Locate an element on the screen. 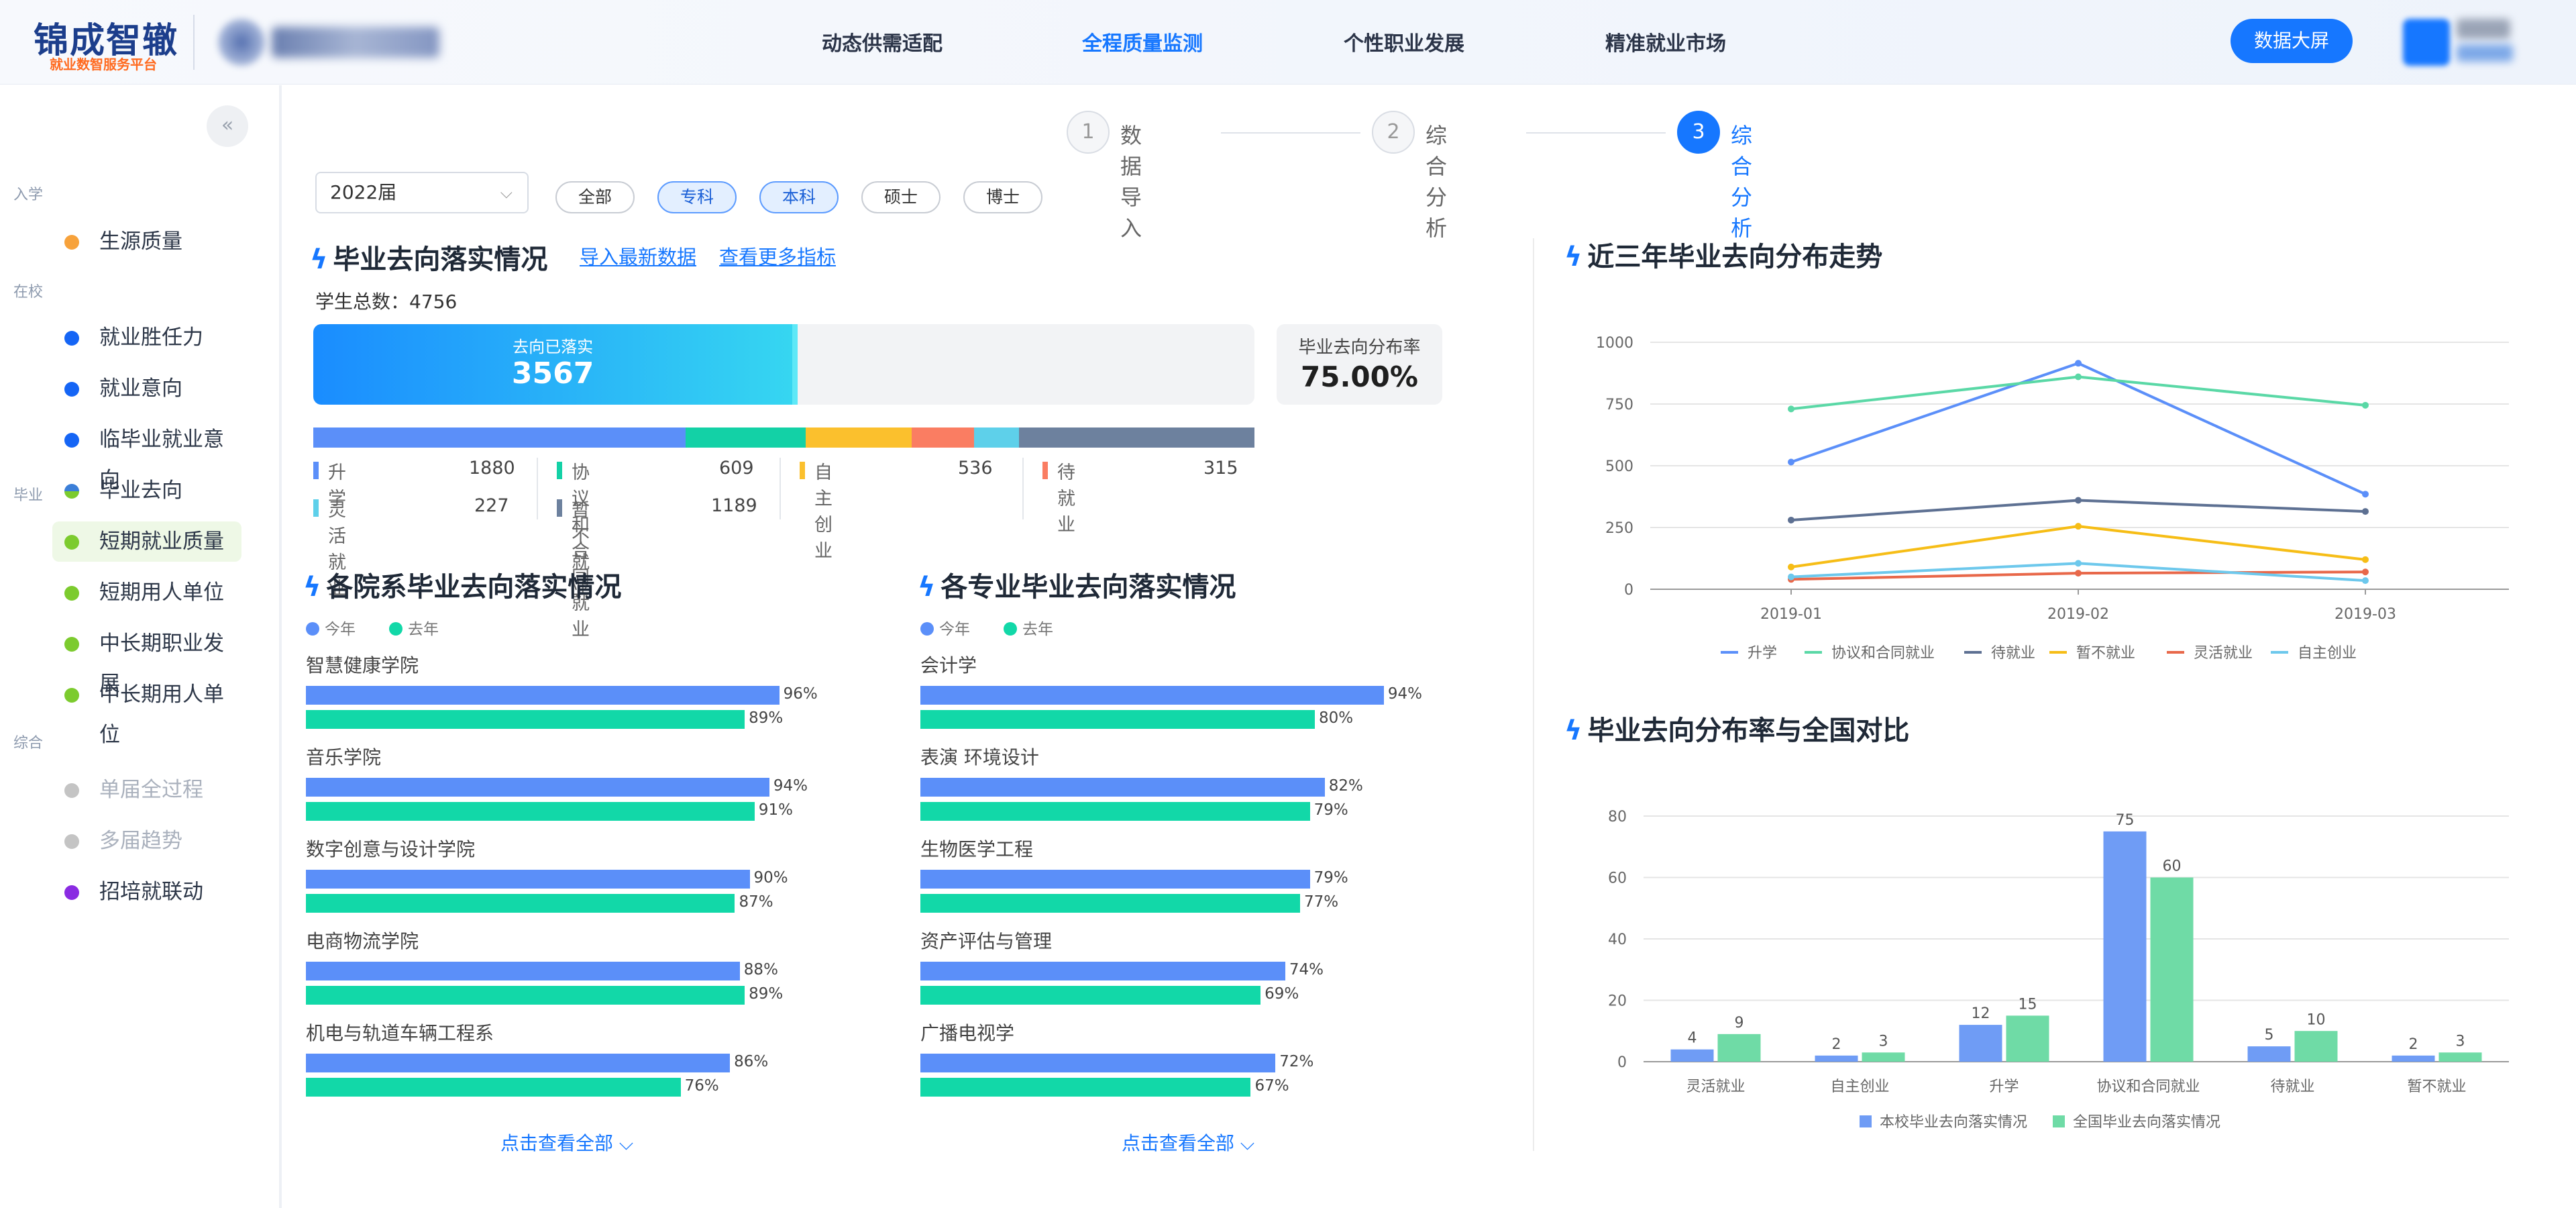  y-tick-label: 0 is located at coordinates (1622, 1062).